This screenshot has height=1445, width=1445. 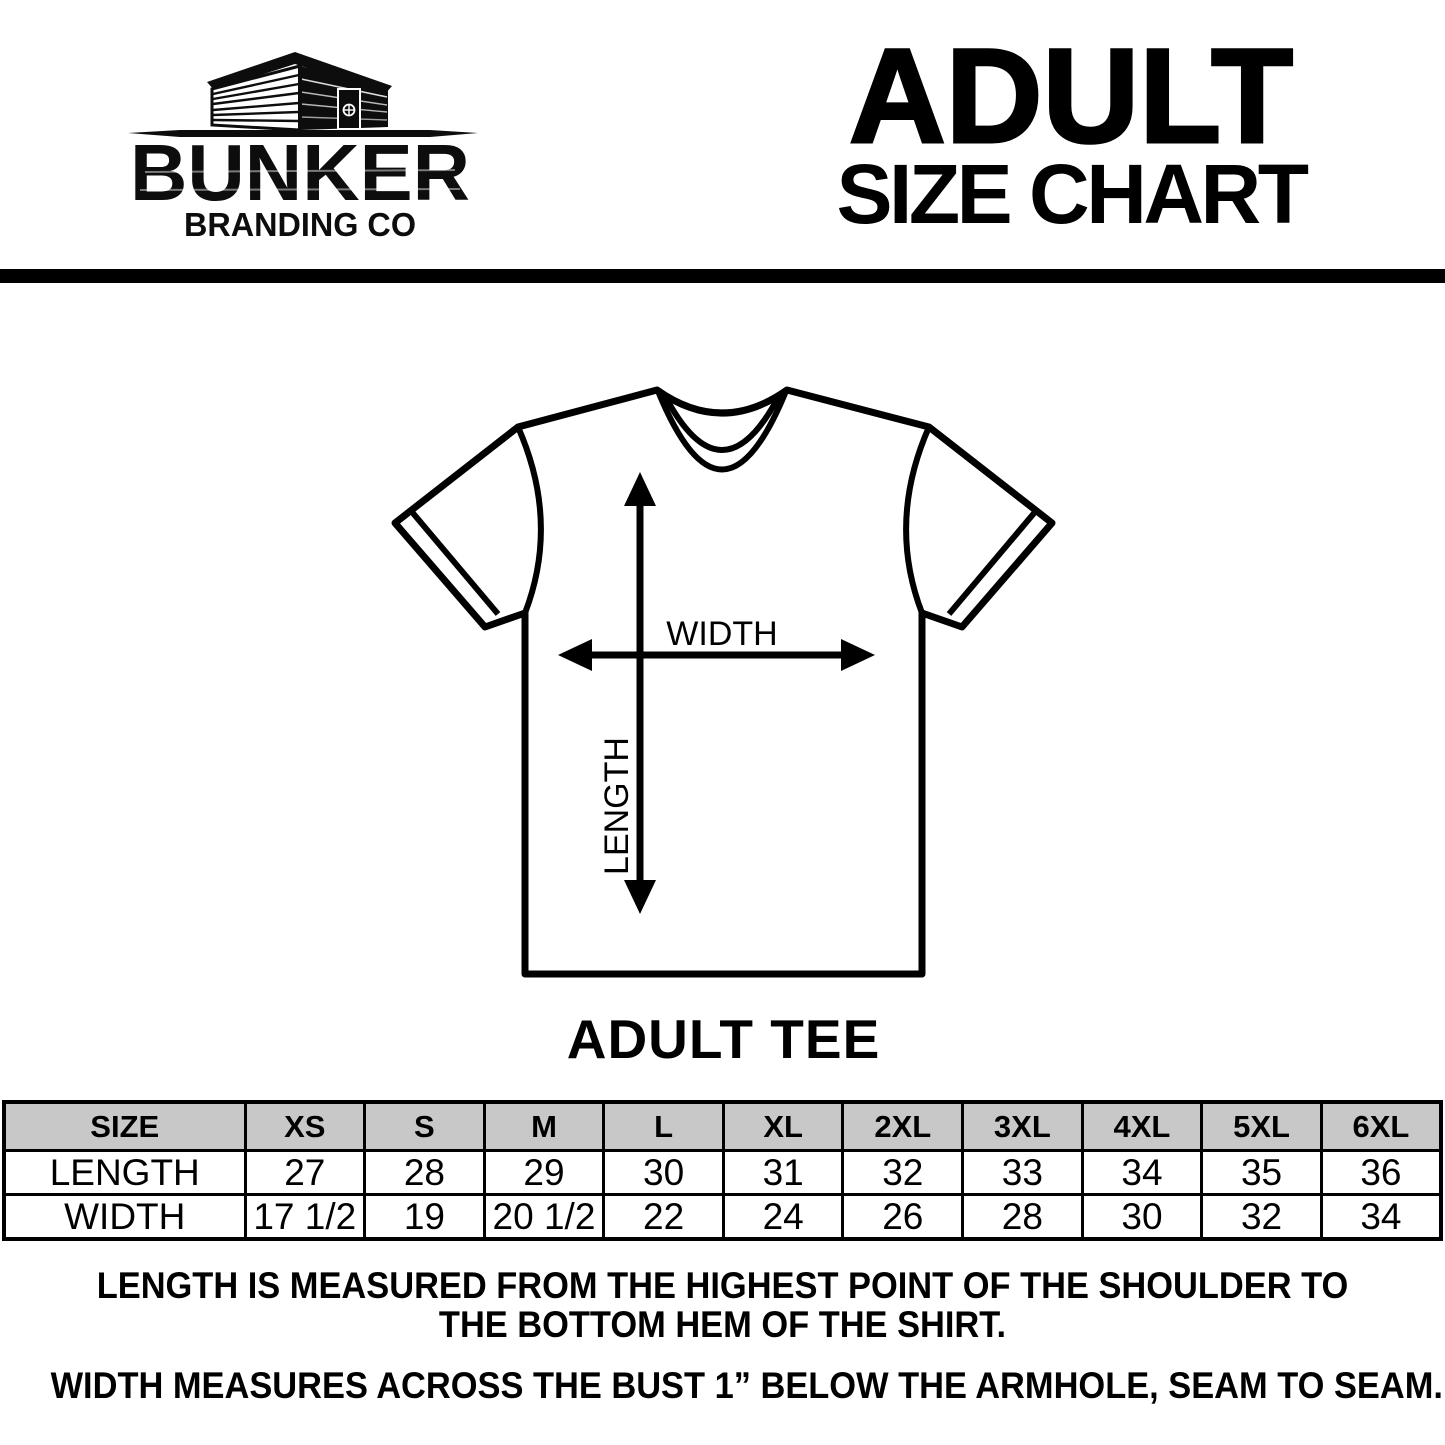 I want to click on size-table-header-row: SIZE XS S M L XL 2XL 3XL 4XL 5XL 6XL, so click(x=722, y=1126).